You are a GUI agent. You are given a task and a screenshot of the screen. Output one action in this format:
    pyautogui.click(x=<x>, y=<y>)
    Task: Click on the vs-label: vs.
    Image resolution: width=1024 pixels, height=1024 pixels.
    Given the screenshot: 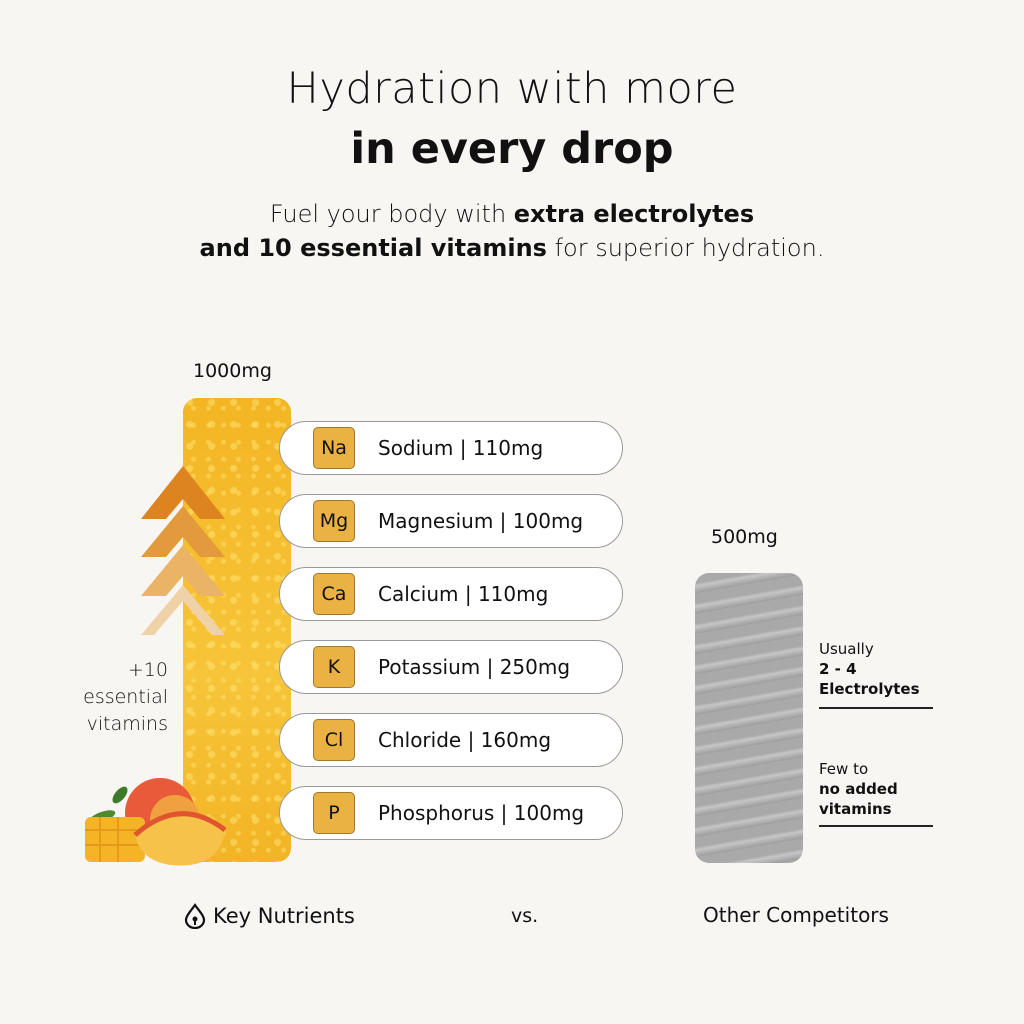 What is the action you would take?
    pyautogui.click(x=525, y=916)
    